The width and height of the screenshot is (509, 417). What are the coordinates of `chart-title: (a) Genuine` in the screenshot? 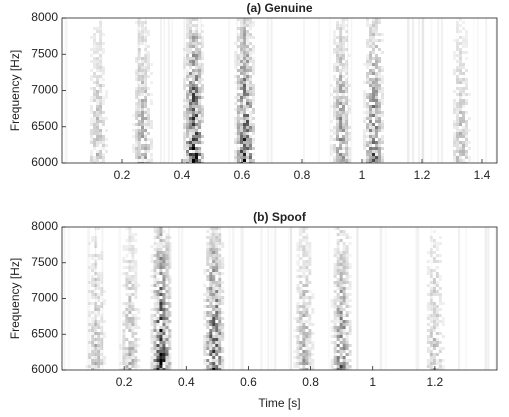 It's located at (279, 8).